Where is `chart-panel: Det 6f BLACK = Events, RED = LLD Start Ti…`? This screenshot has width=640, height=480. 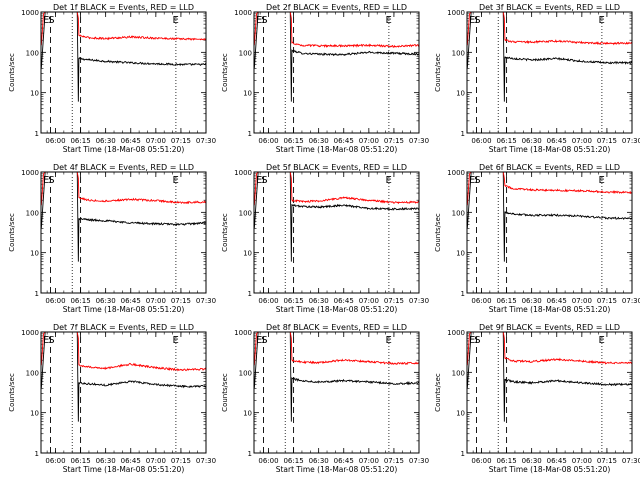 chart-panel: Det 6f BLACK = Events, RED = LLD Start Ti… is located at coordinates (537, 238).